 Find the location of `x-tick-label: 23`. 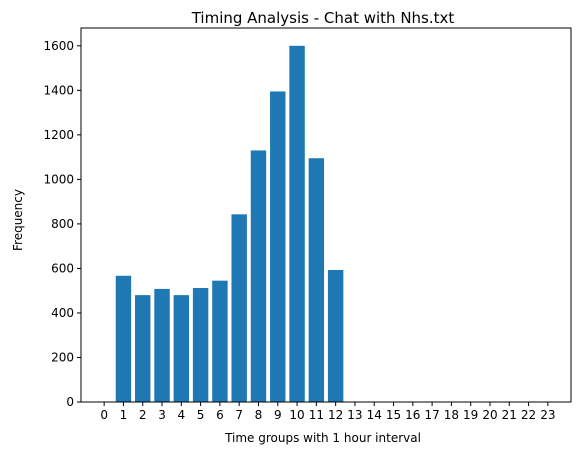

x-tick-label: 23 is located at coordinates (547, 415).